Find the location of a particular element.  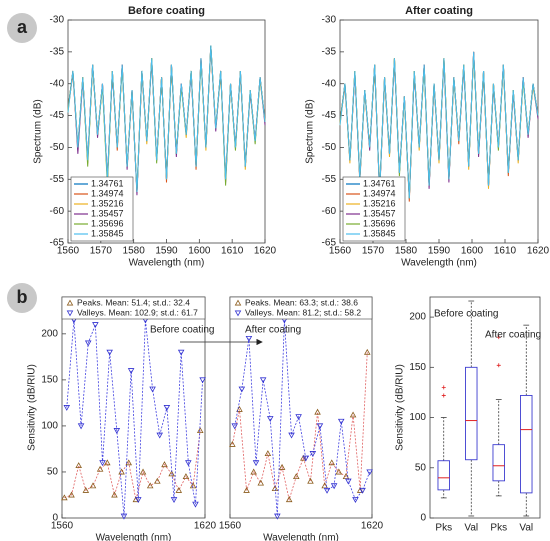

y-tick-label: 0 is located at coordinates (55, 518).